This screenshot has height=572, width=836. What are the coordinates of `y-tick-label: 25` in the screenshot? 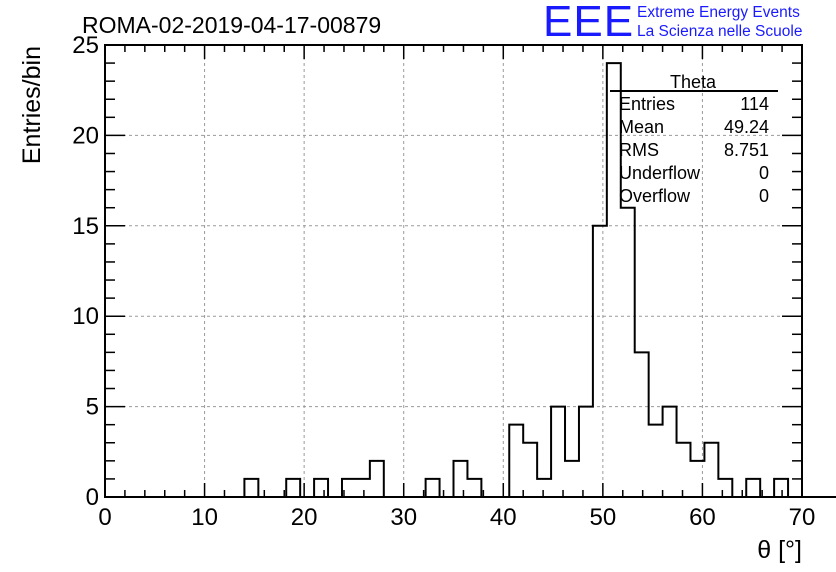 It's located at (85, 45).